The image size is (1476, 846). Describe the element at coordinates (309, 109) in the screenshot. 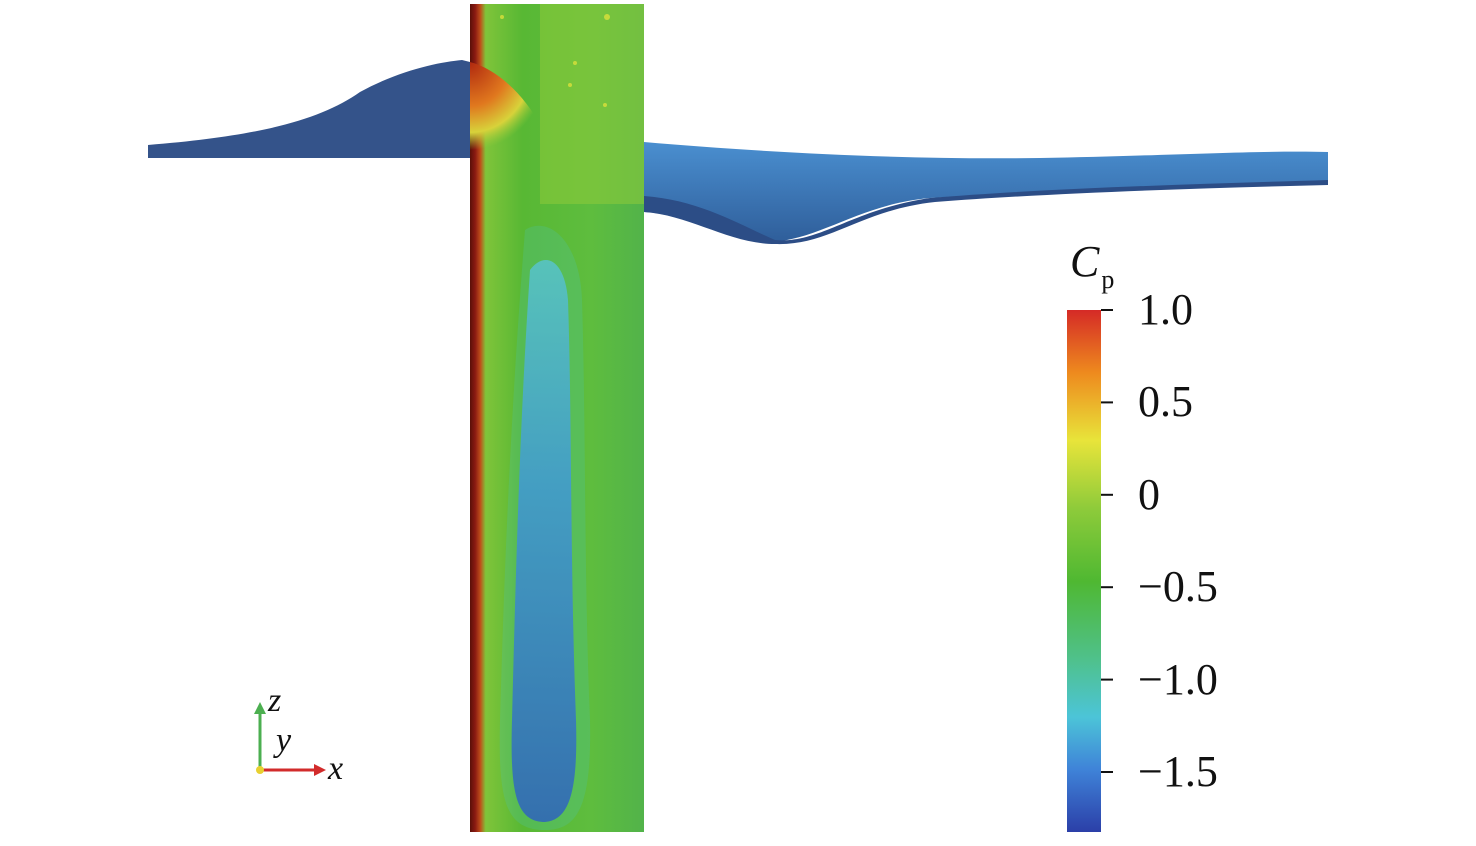

I see `water-surface-left` at that location.